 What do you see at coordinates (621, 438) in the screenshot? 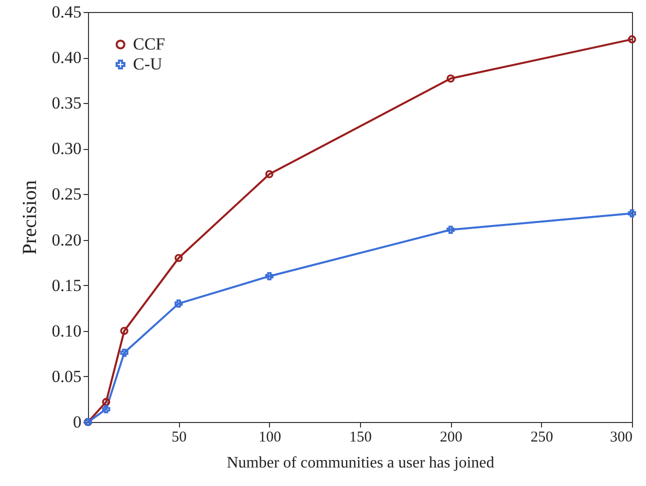
I see `x-tick-label: 300` at bounding box center [621, 438].